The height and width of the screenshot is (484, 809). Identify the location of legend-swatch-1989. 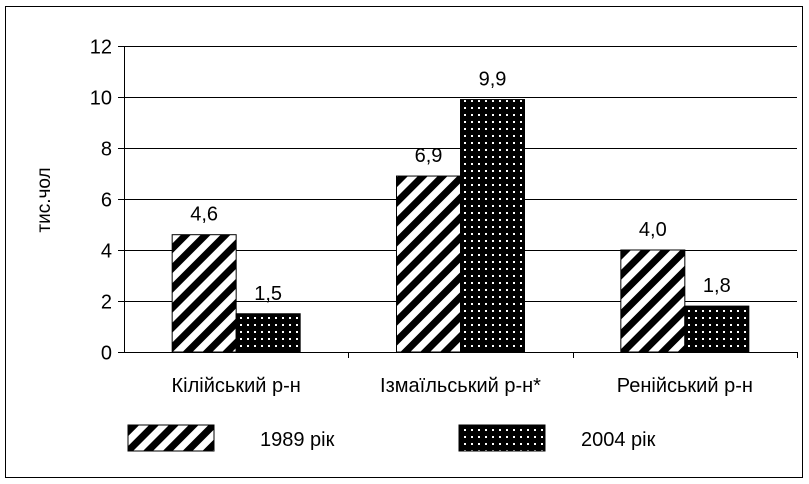
(171, 438).